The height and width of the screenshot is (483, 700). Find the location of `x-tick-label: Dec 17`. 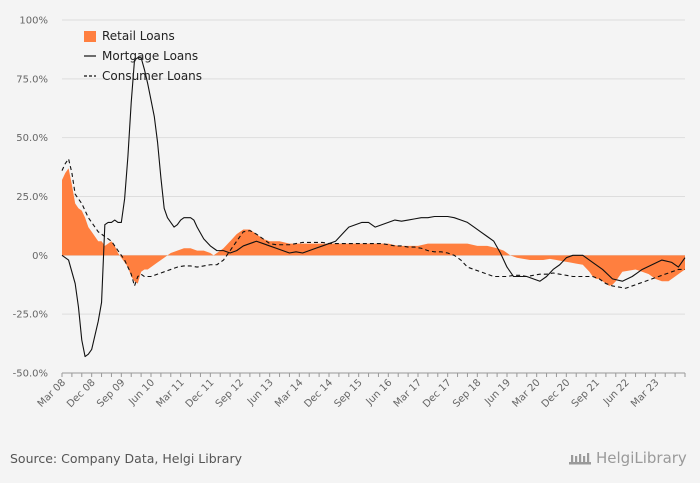

x-tick-label: Dec 17 is located at coordinates (437, 393).